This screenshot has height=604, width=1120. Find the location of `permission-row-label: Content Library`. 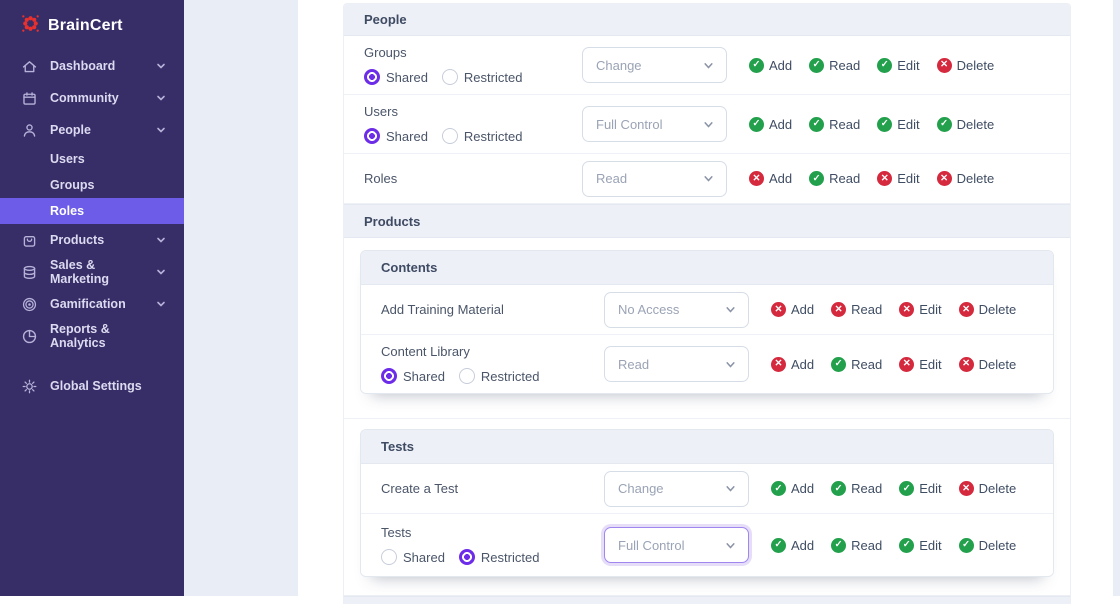

permission-row-label: Content Library is located at coordinates (425, 351).